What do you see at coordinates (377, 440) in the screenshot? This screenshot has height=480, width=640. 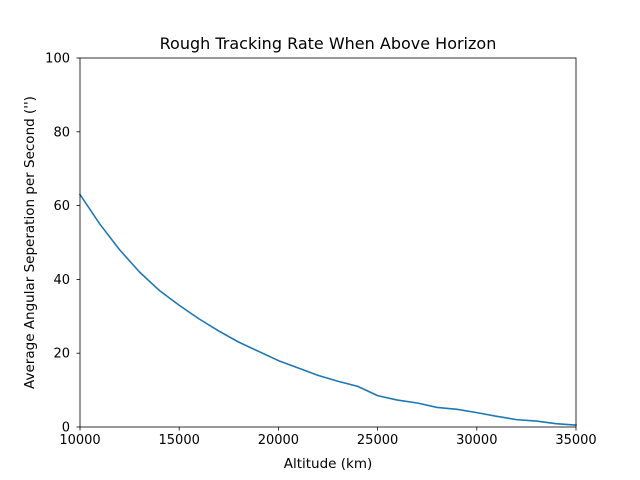 I see `x-tick-label: 25000` at bounding box center [377, 440].